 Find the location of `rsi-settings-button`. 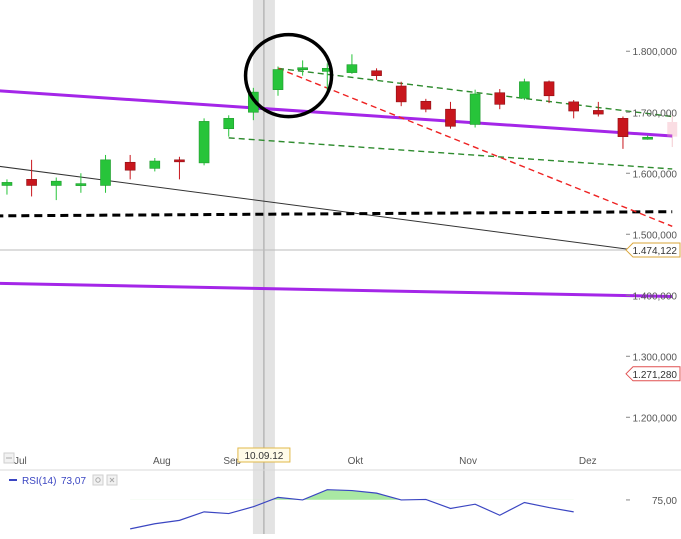

rsi-settings-button is located at coordinates (98, 480).